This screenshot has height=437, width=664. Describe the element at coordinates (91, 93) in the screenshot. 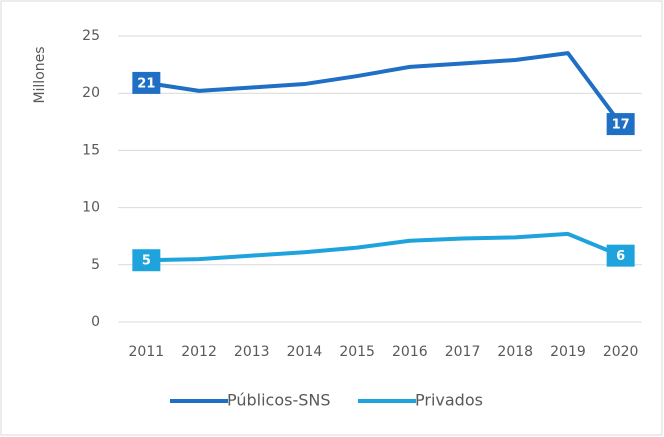

I see `y-tick-label: 20` at that location.